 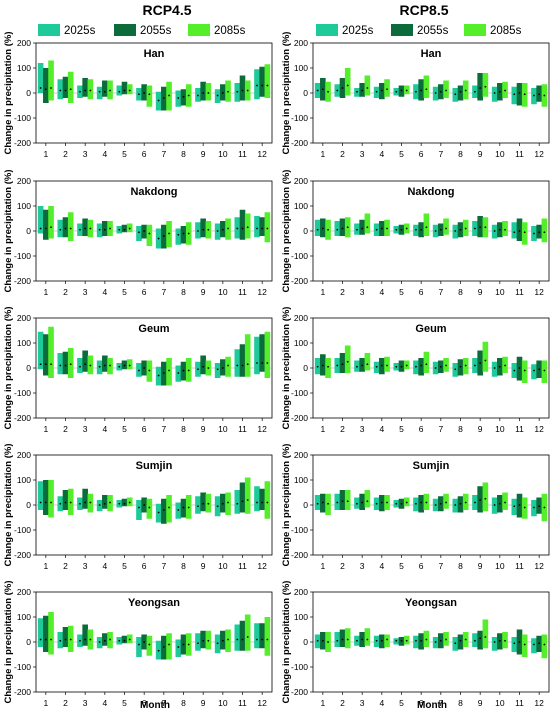 I want to click on median-2025s-m6, so click(x=416, y=91).